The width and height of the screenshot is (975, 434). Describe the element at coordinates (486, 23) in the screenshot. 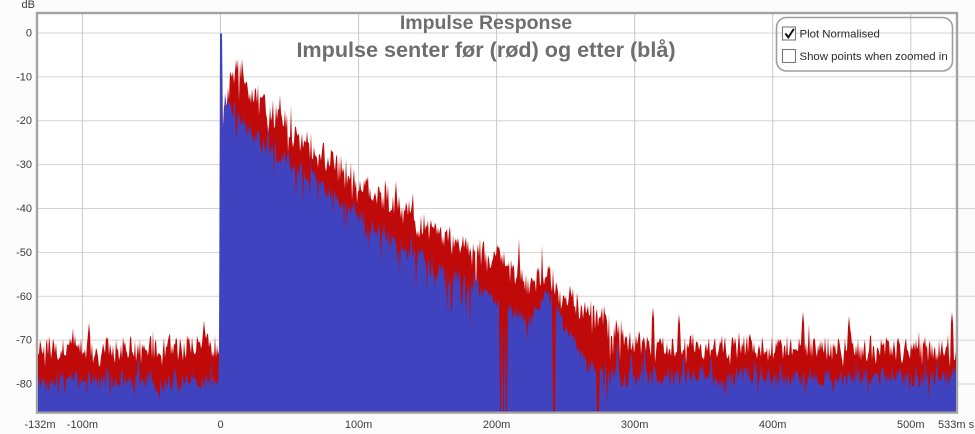

I see `svg-text: Impulse Response` at that location.